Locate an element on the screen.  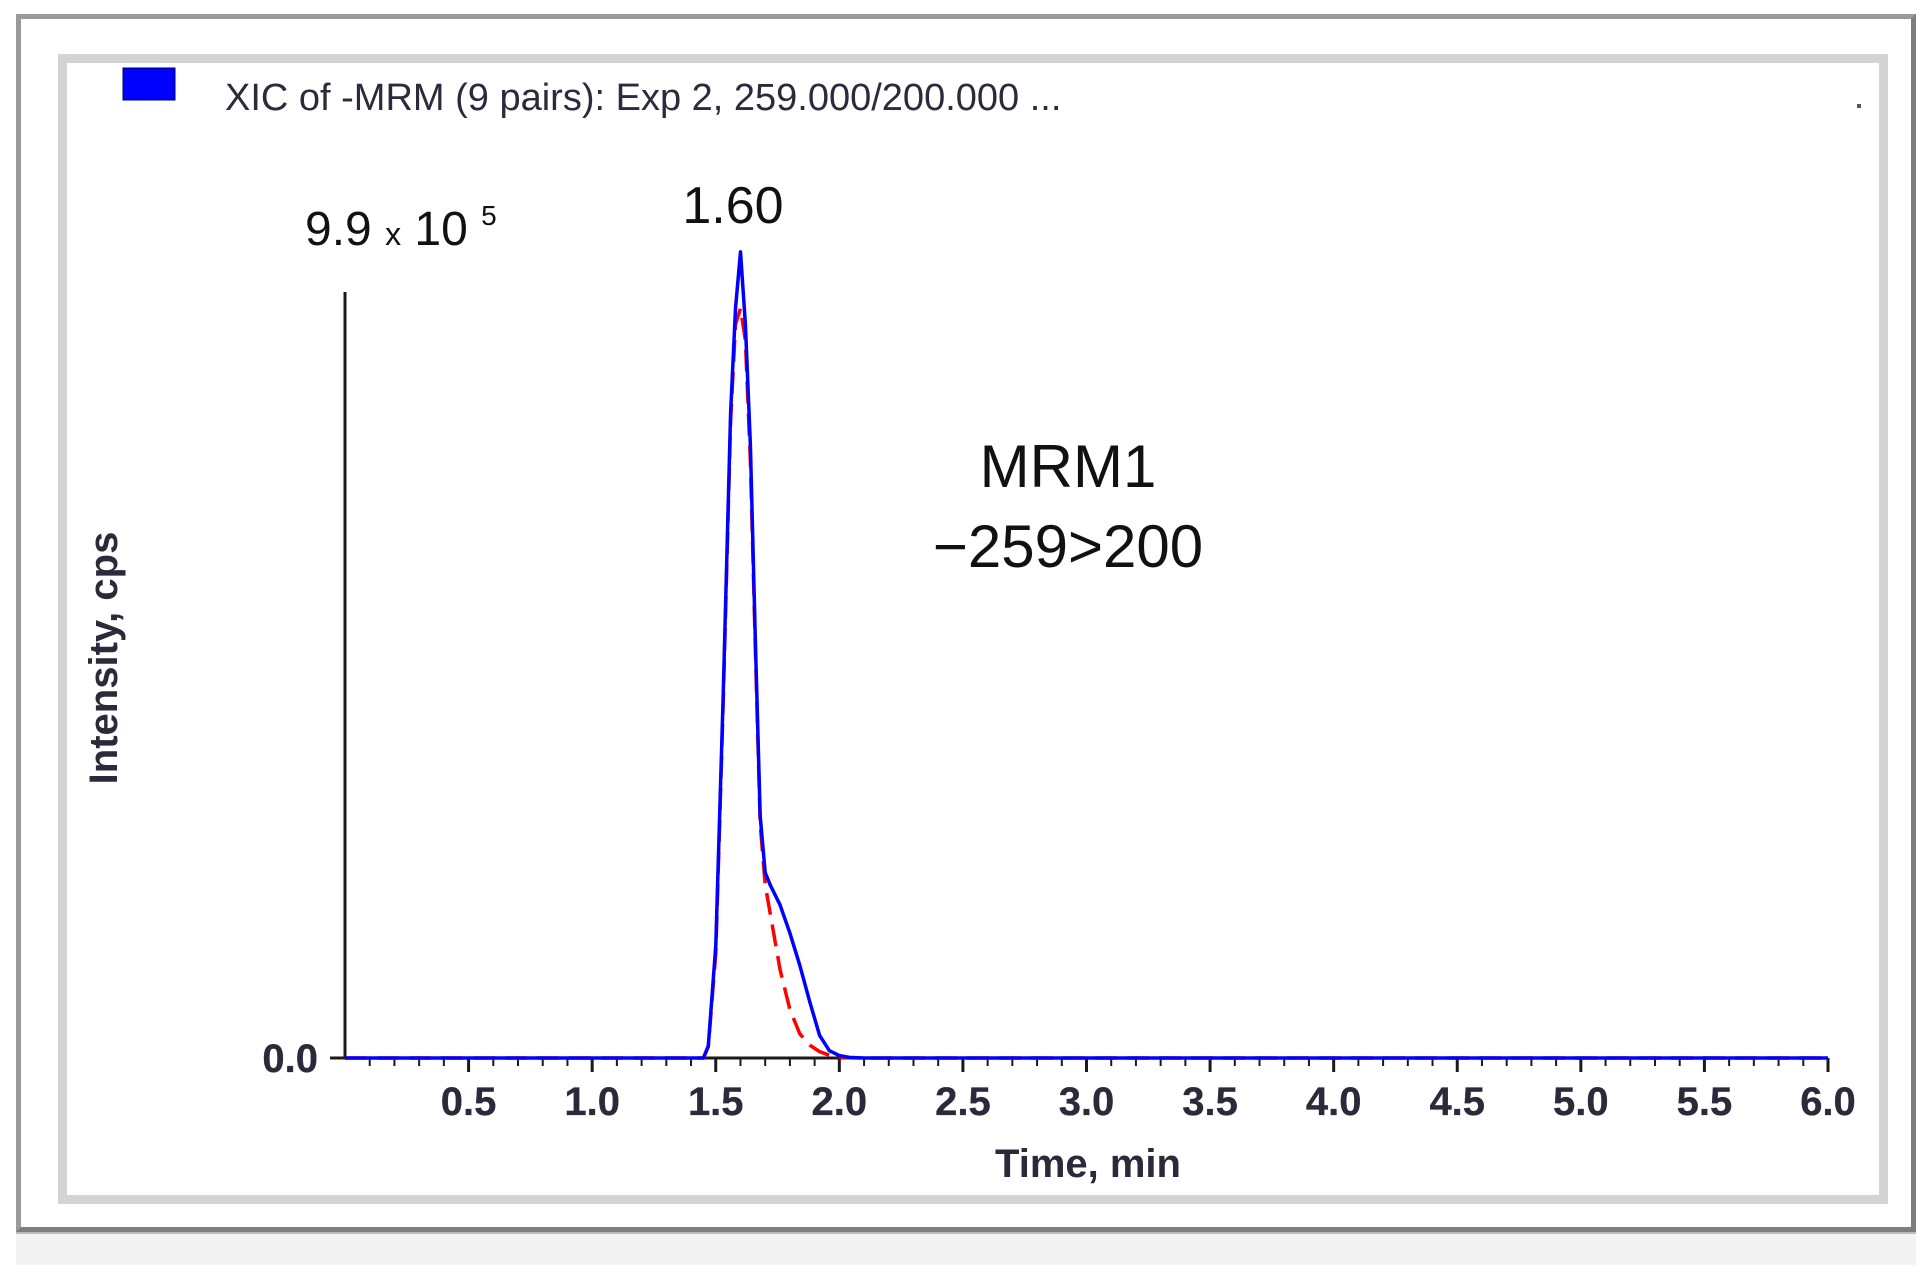
x-tick-label: 2.5 is located at coordinates (963, 1102).